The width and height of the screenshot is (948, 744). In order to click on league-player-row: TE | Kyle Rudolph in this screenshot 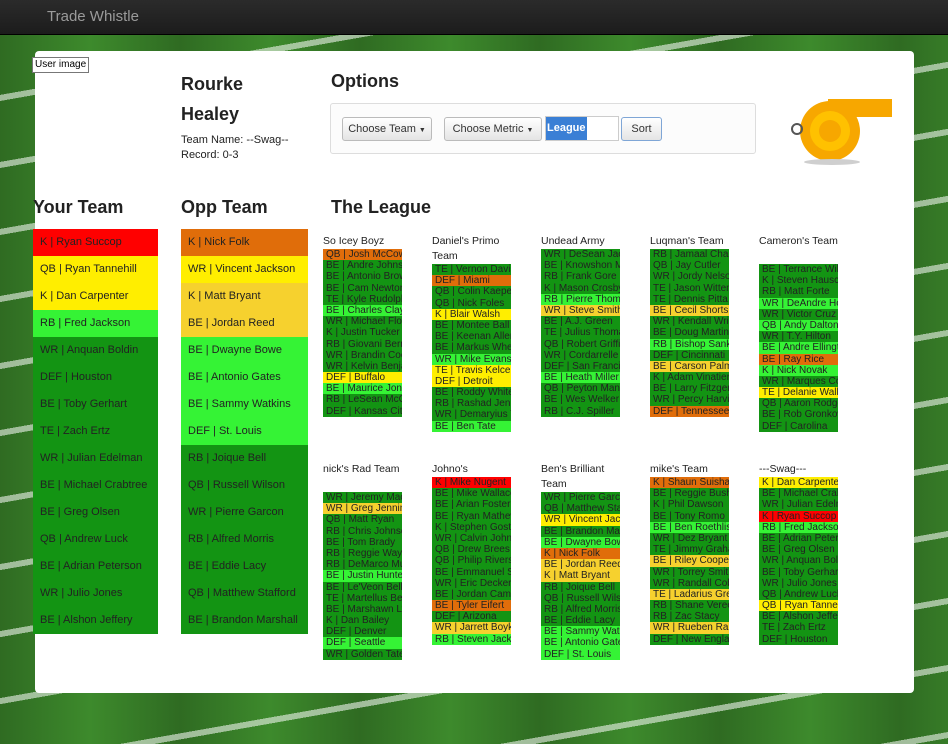, I will do `click(362, 299)`.